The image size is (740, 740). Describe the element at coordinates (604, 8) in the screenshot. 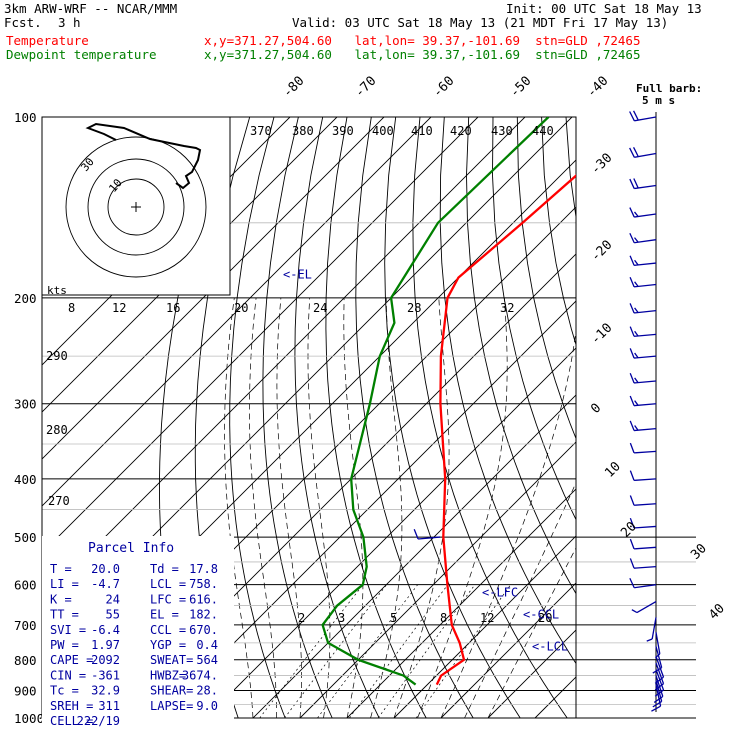

I see `init-time: Init: 00 UTC Sat 18 May 13` at that location.